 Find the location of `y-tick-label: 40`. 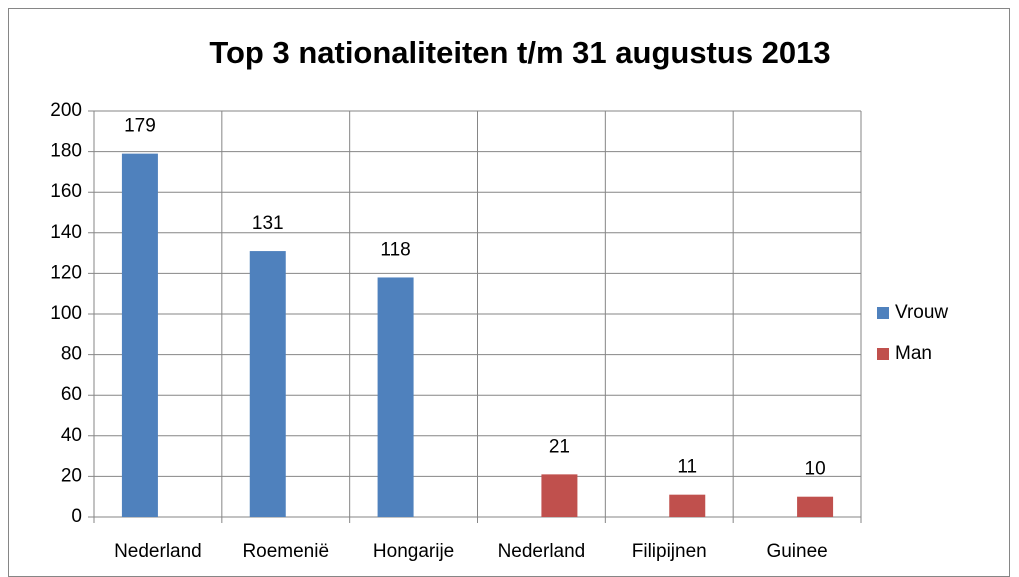

y-tick-label: 40 is located at coordinates (71, 435).